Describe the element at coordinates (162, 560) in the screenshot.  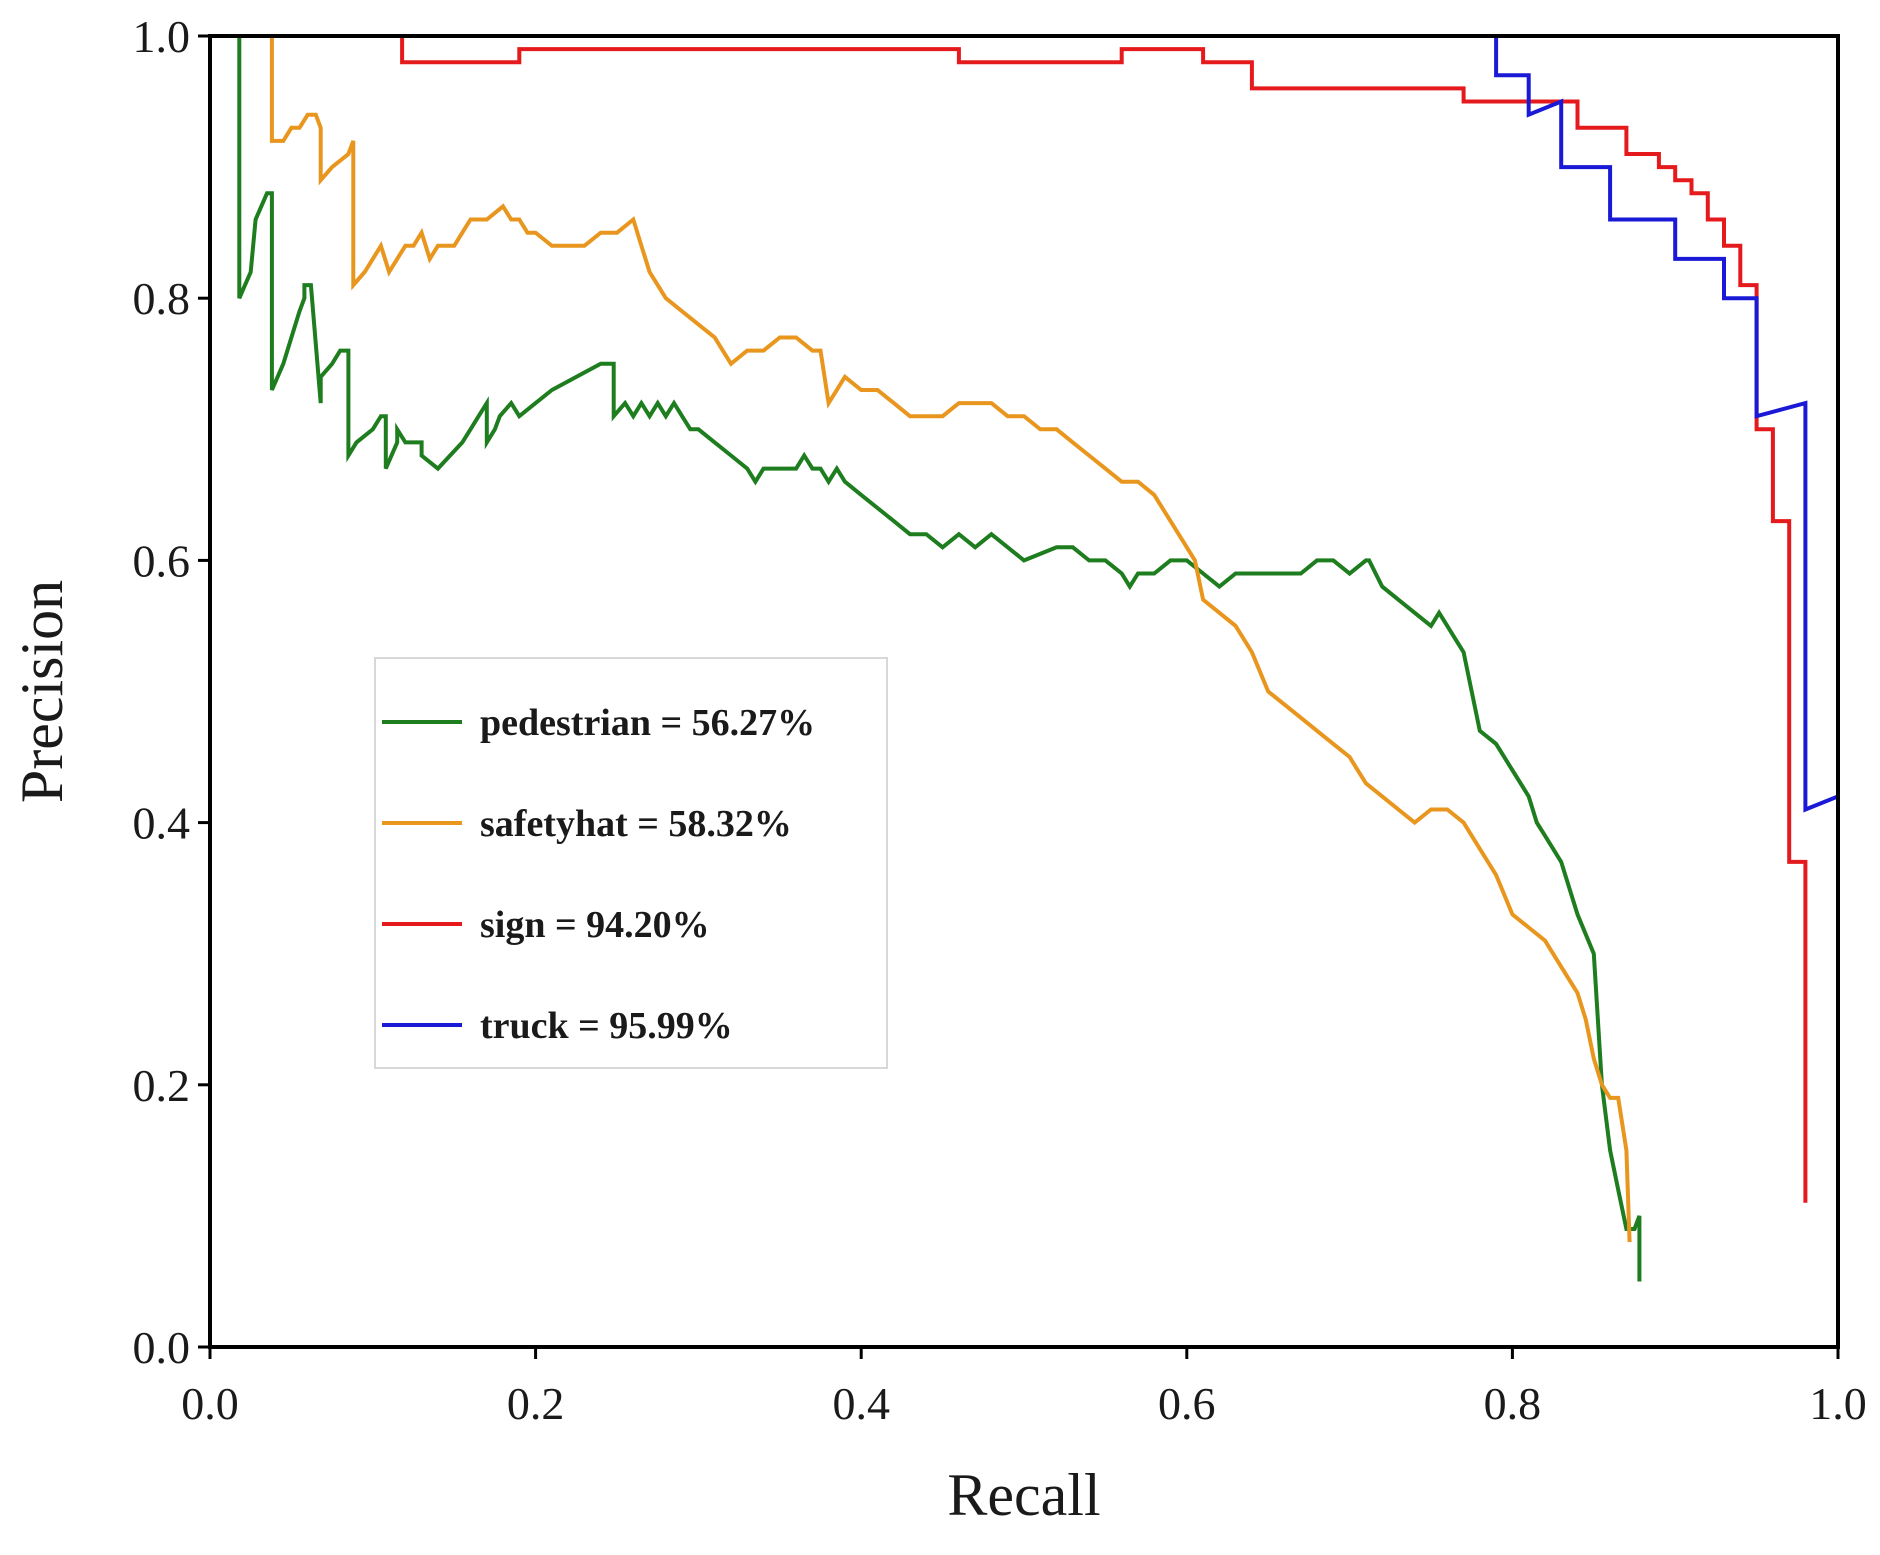
I see `y-tick-label: 0.6` at that location.